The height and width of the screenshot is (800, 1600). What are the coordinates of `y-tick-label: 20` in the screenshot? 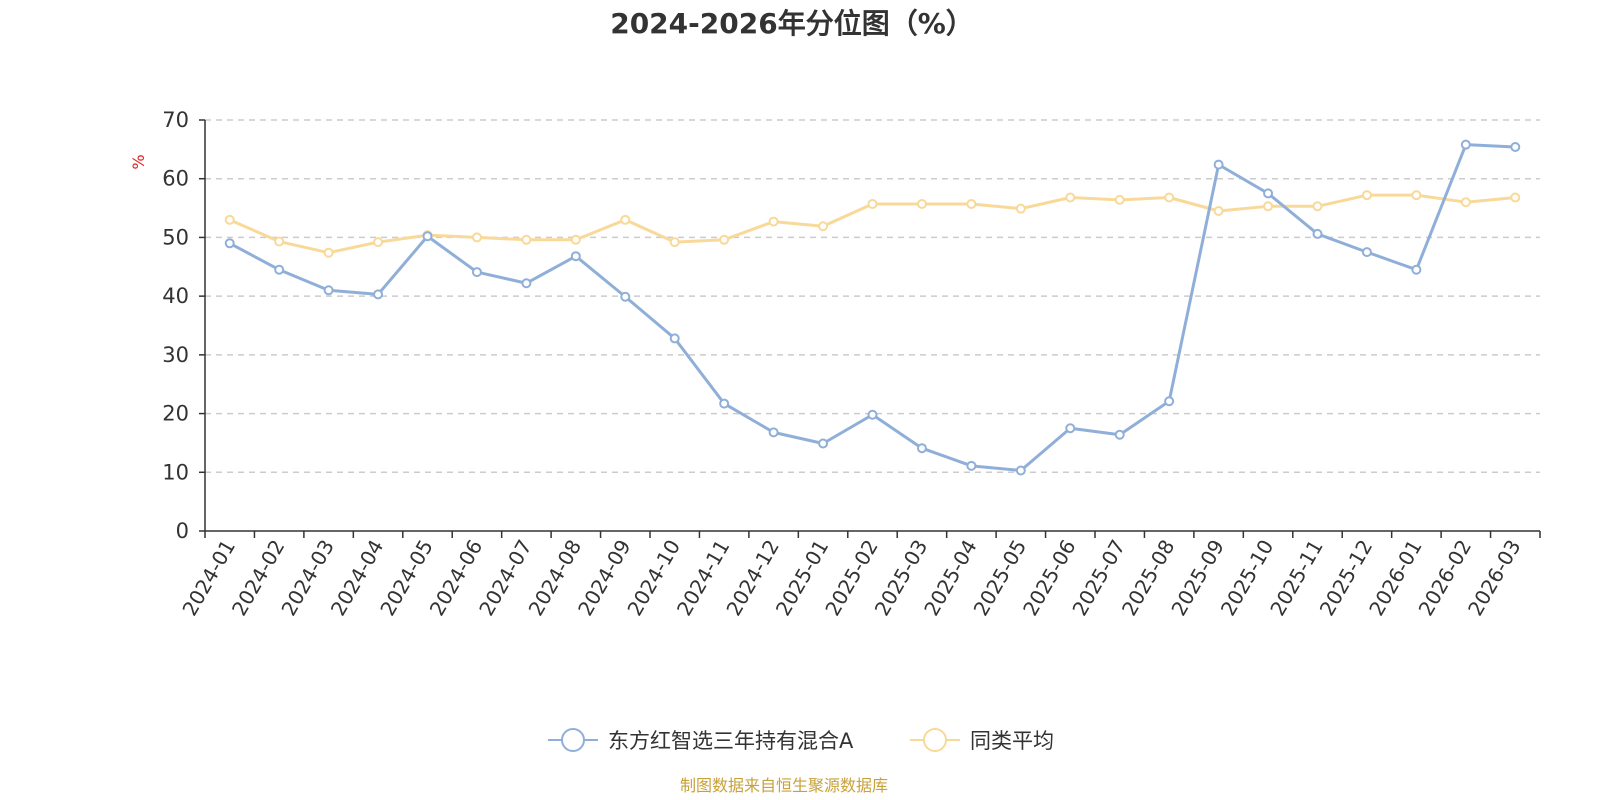 It's located at (175, 414).